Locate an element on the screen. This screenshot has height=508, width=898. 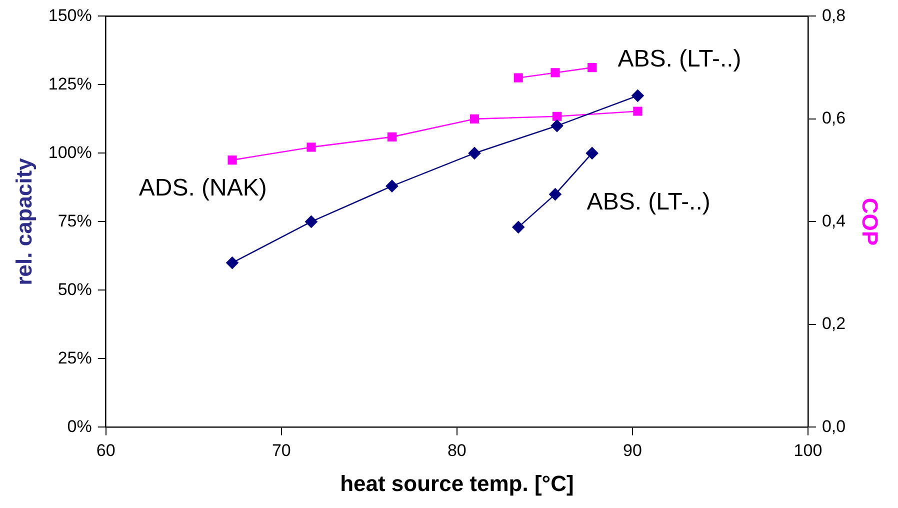
y-tick-label: 125% is located at coordinates (70, 84).